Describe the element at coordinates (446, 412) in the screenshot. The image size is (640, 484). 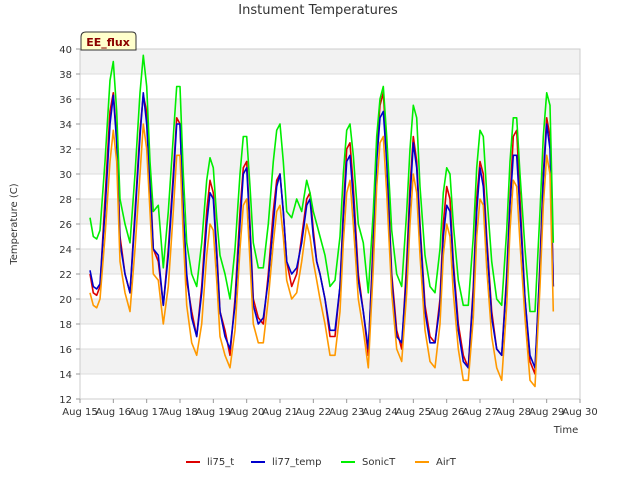
I see `x-tick-label: Aug 26` at that location.